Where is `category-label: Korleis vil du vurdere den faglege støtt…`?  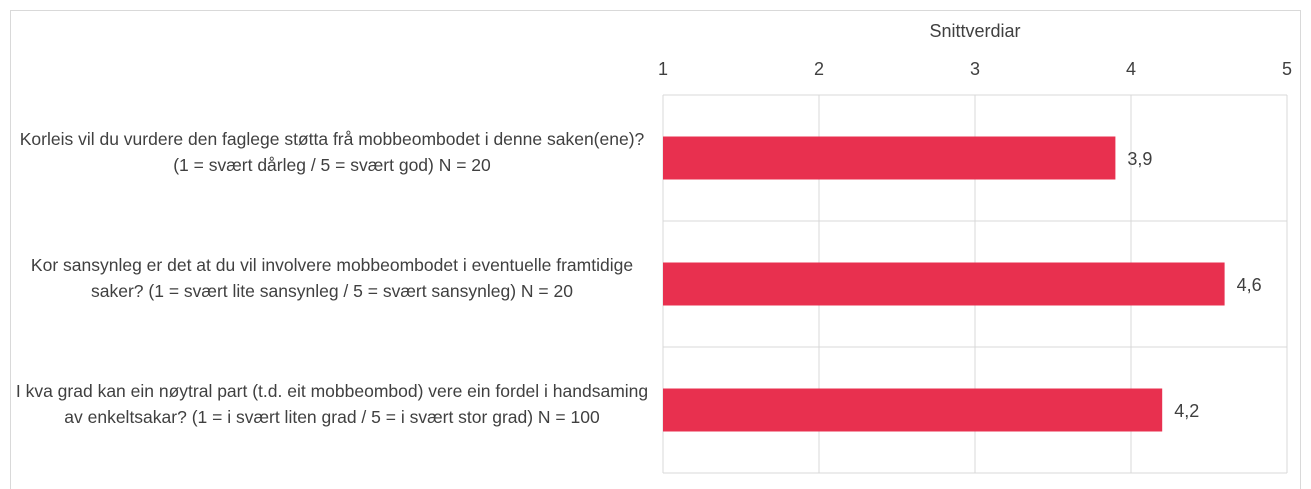 category-label: Korleis vil du vurdere den faglege støtt… is located at coordinates (332, 152).